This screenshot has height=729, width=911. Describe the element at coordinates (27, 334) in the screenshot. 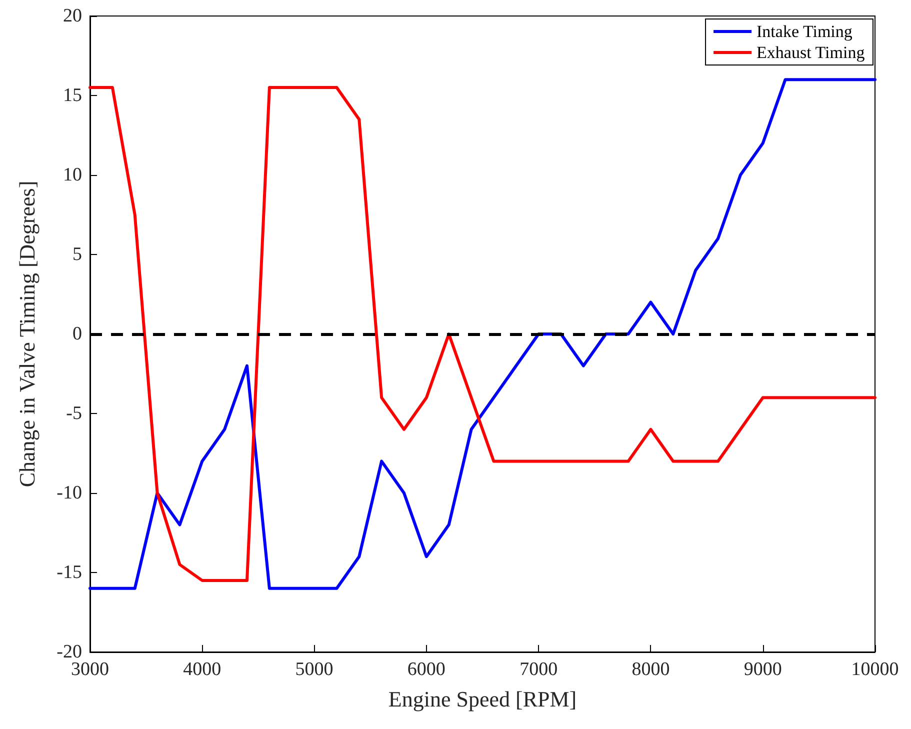

I see `y-axis-title: Change in Valve Timing [Degrees]` at that location.